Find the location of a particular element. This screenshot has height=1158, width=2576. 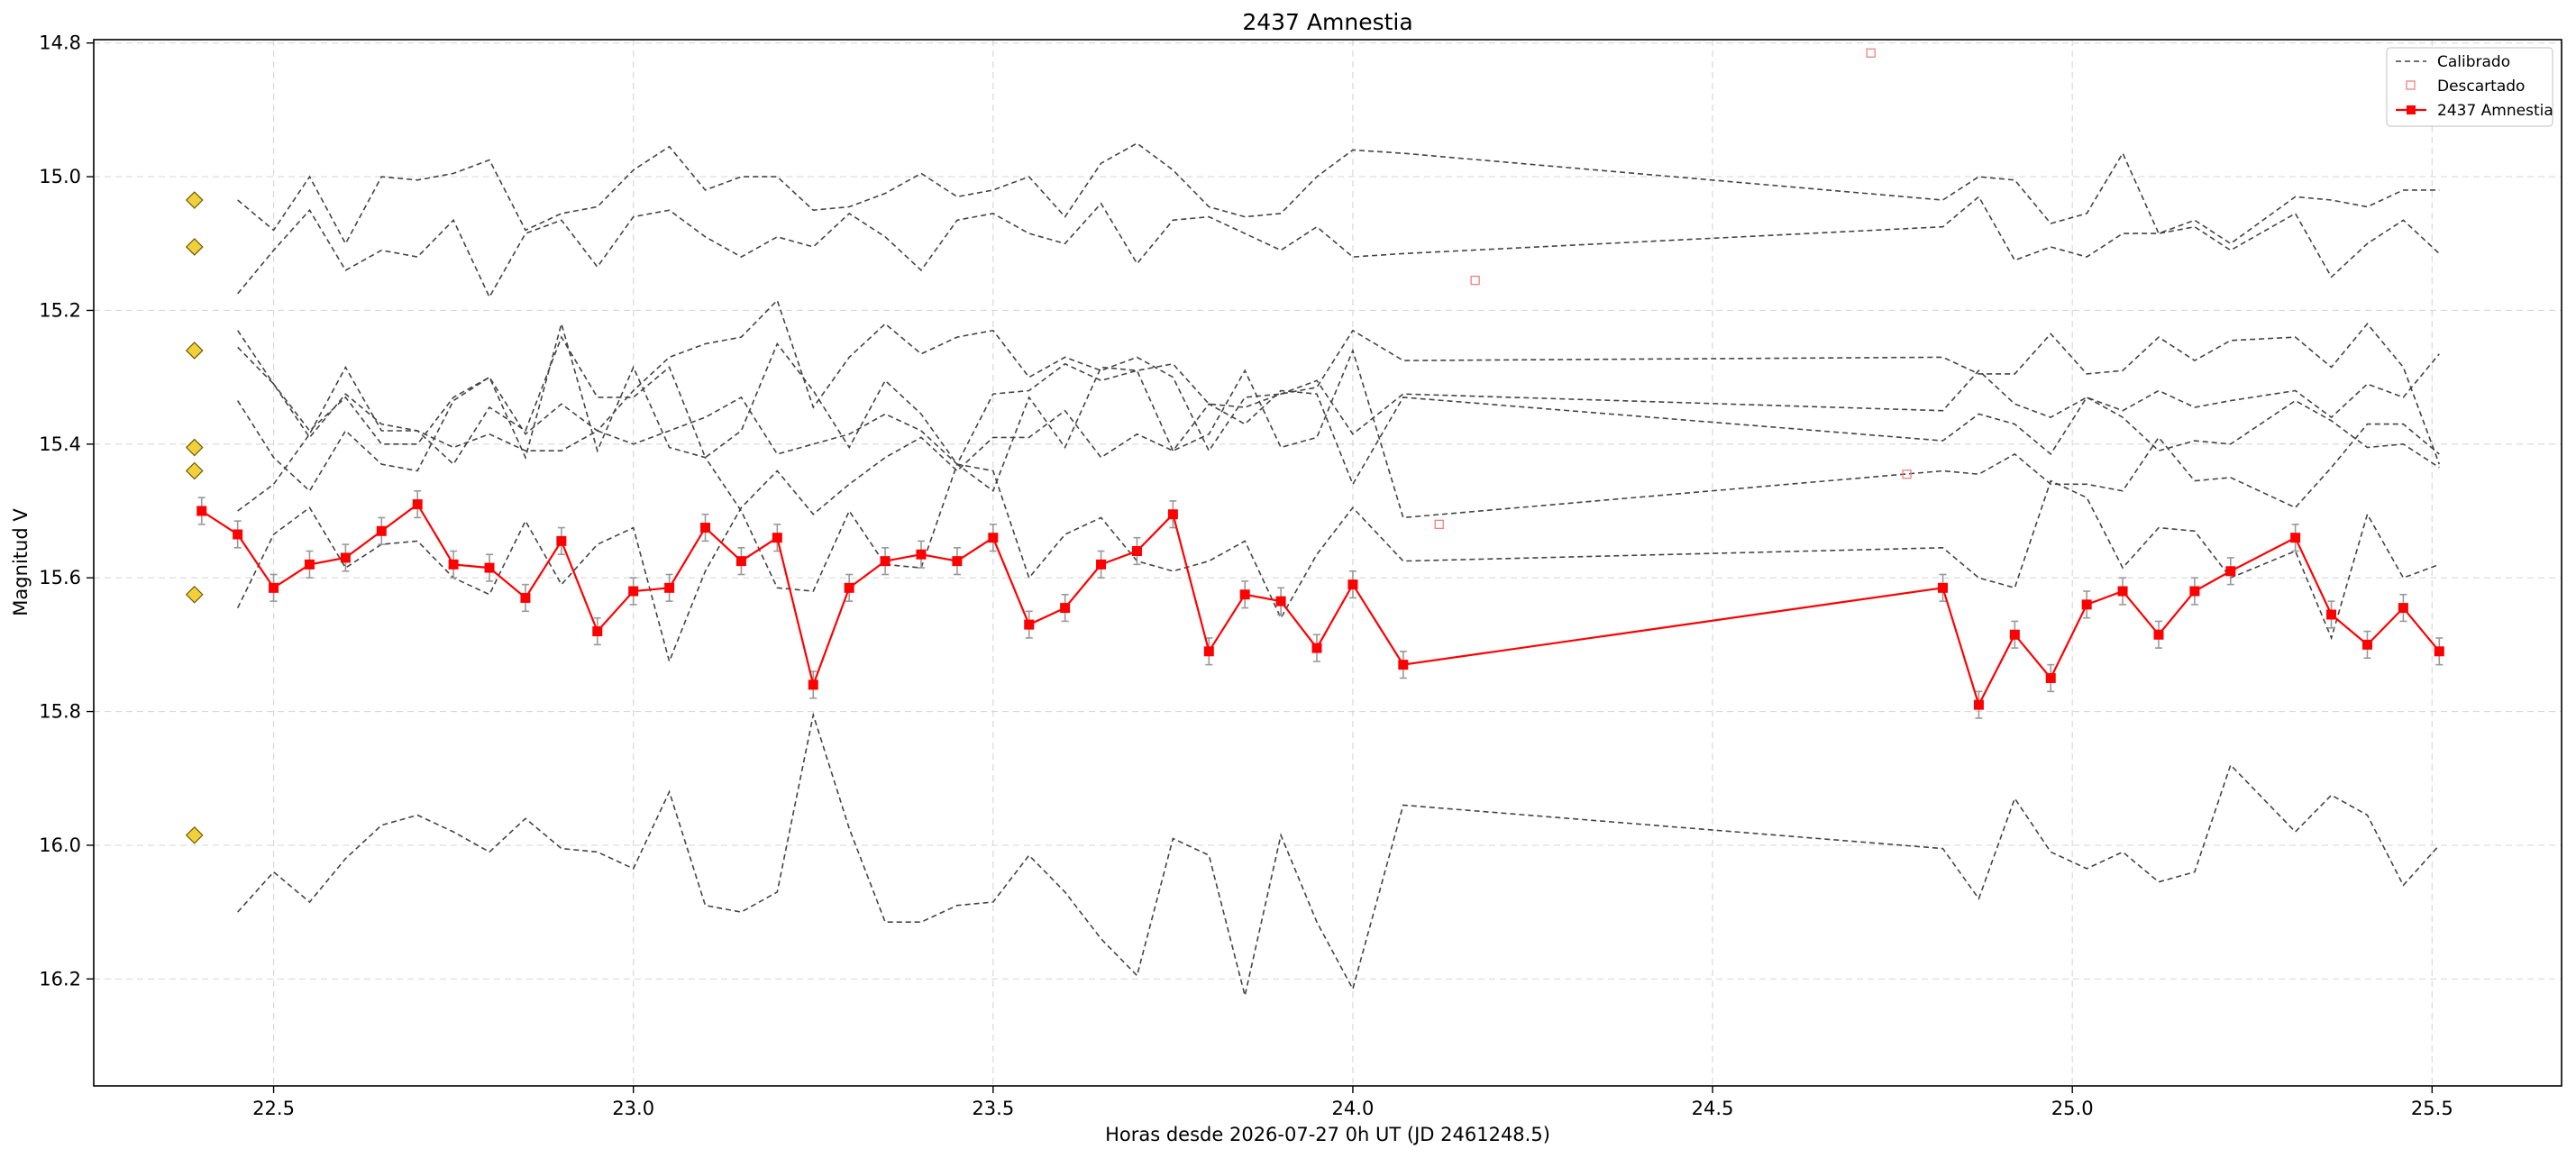

legend: Calibrado Descartado 2437 Amnestia is located at coordinates (2469, 87).